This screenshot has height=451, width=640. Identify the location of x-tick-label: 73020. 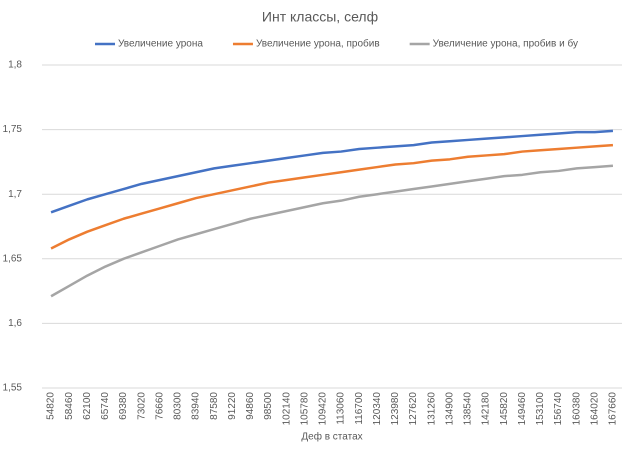
(141, 406).